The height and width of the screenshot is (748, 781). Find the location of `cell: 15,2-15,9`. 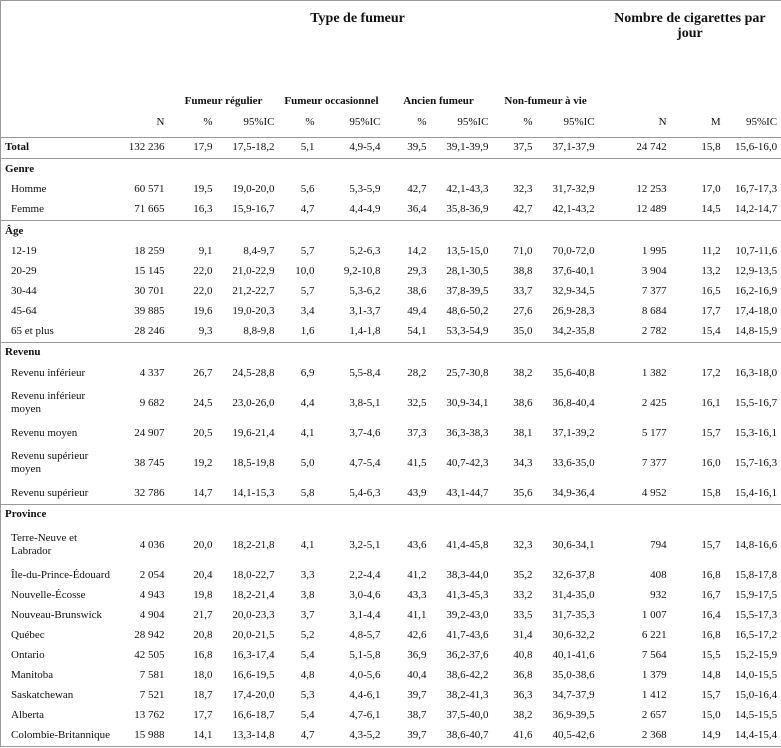

cell: 15,2-15,9 is located at coordinates (756, 654).